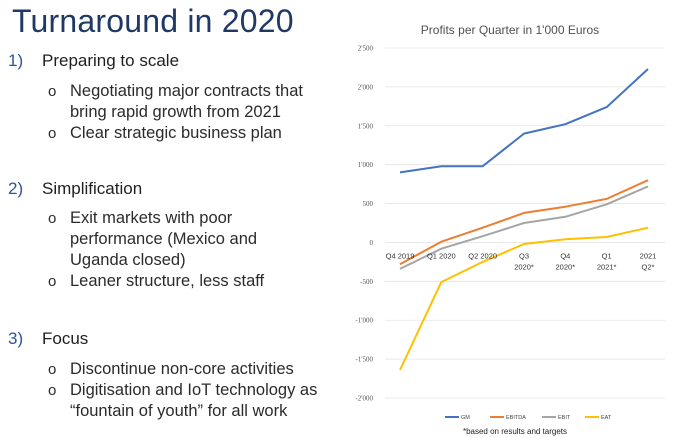  What do you see at coordinates (482, 255) in the screenshot?
I see `x-tick-label: Q2 2020` at bounding box center [482, 255].